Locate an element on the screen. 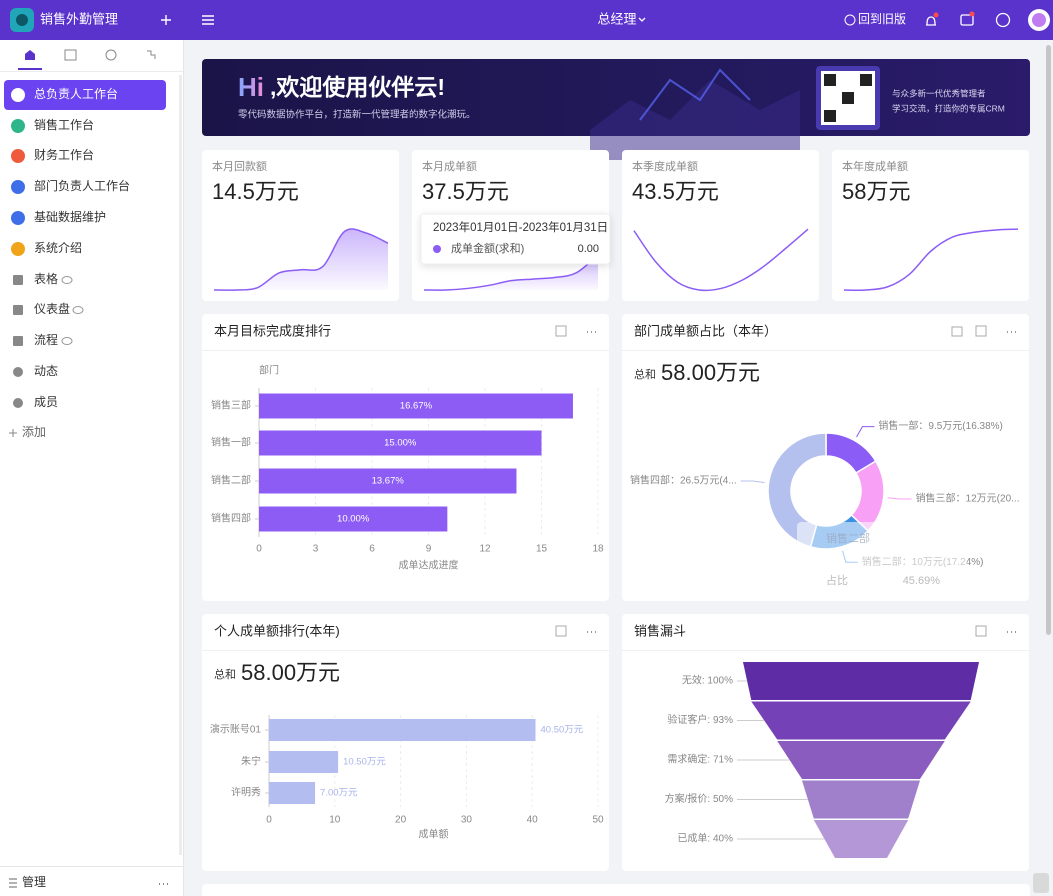 This screenshot has height=896, width=1053. x-tick-label: 3 is located at coordinates (316, 549).